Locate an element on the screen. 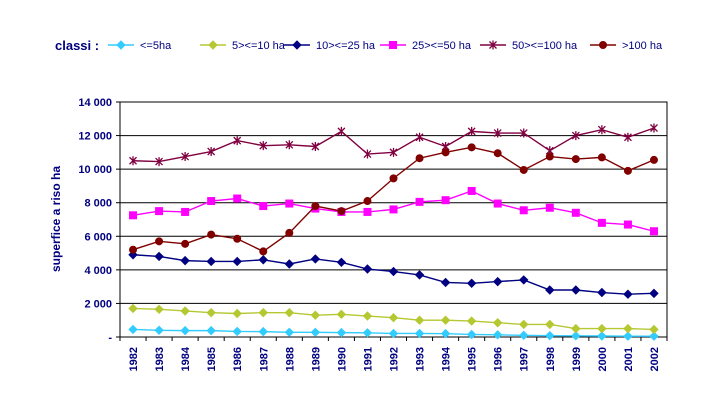 This screenshot has height=409, width=711. legend-label: 5><=10 ha is located at coordinates (259, 46).